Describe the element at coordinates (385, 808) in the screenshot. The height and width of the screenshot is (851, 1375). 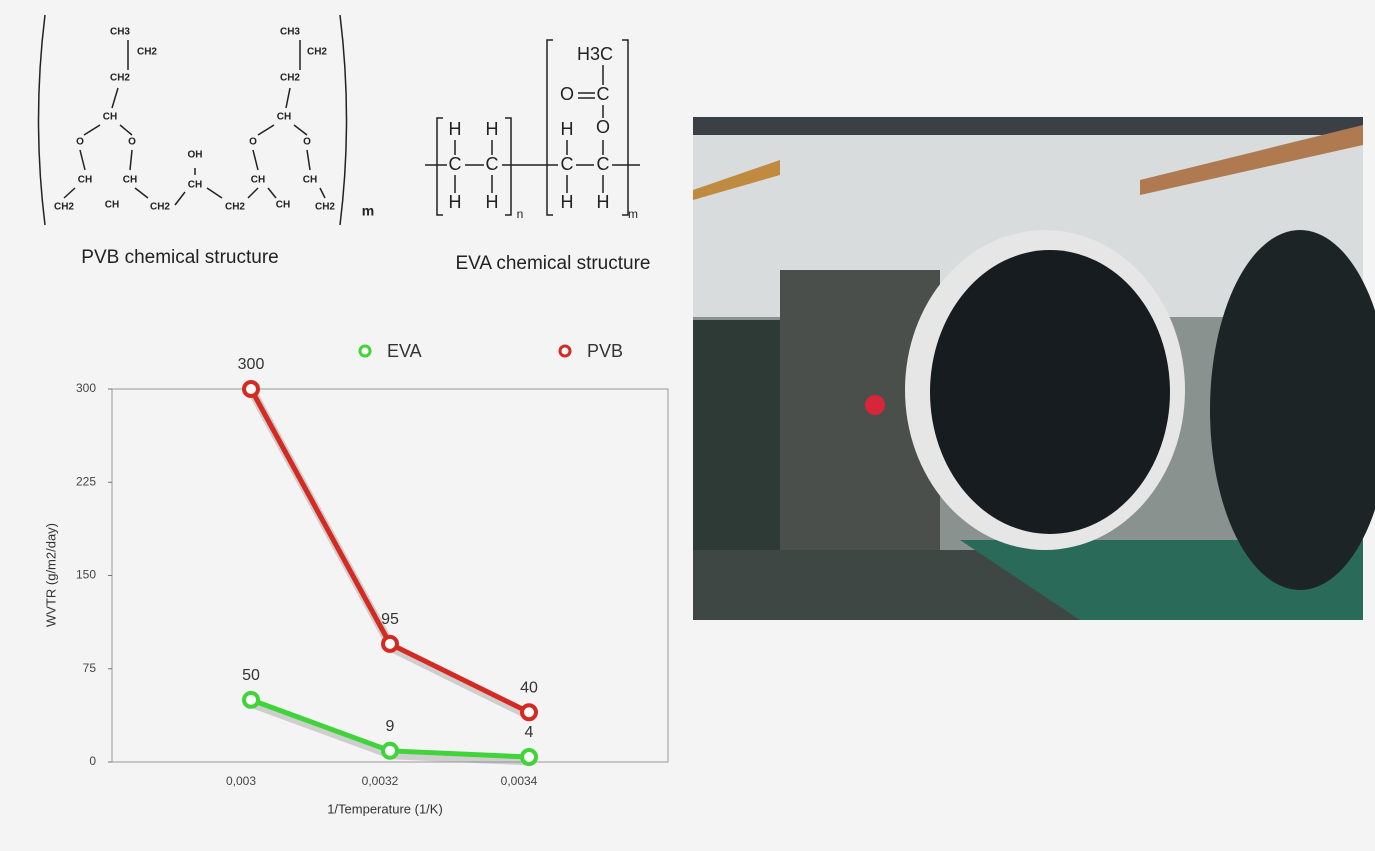
I see `x-axis-title: 1/Temperature (1/K)` at that location.